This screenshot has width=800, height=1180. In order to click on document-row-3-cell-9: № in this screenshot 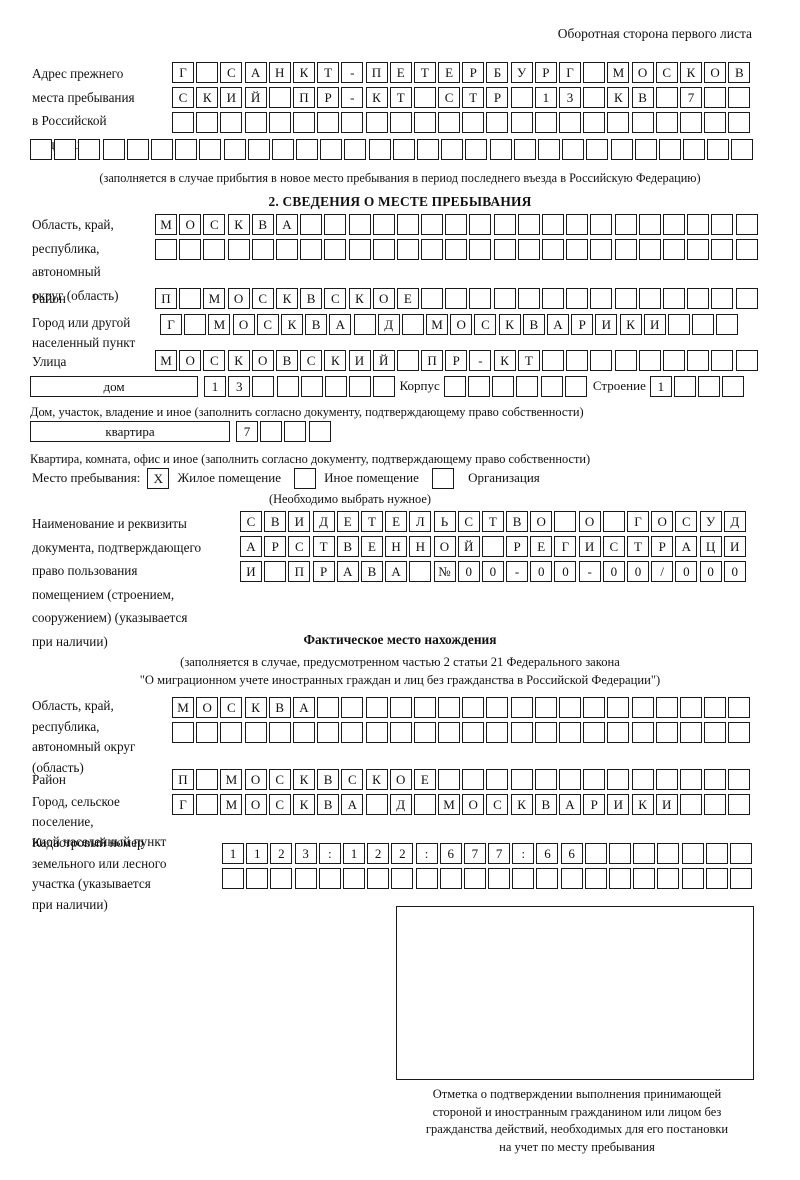, I will do `click(444, 571)`.